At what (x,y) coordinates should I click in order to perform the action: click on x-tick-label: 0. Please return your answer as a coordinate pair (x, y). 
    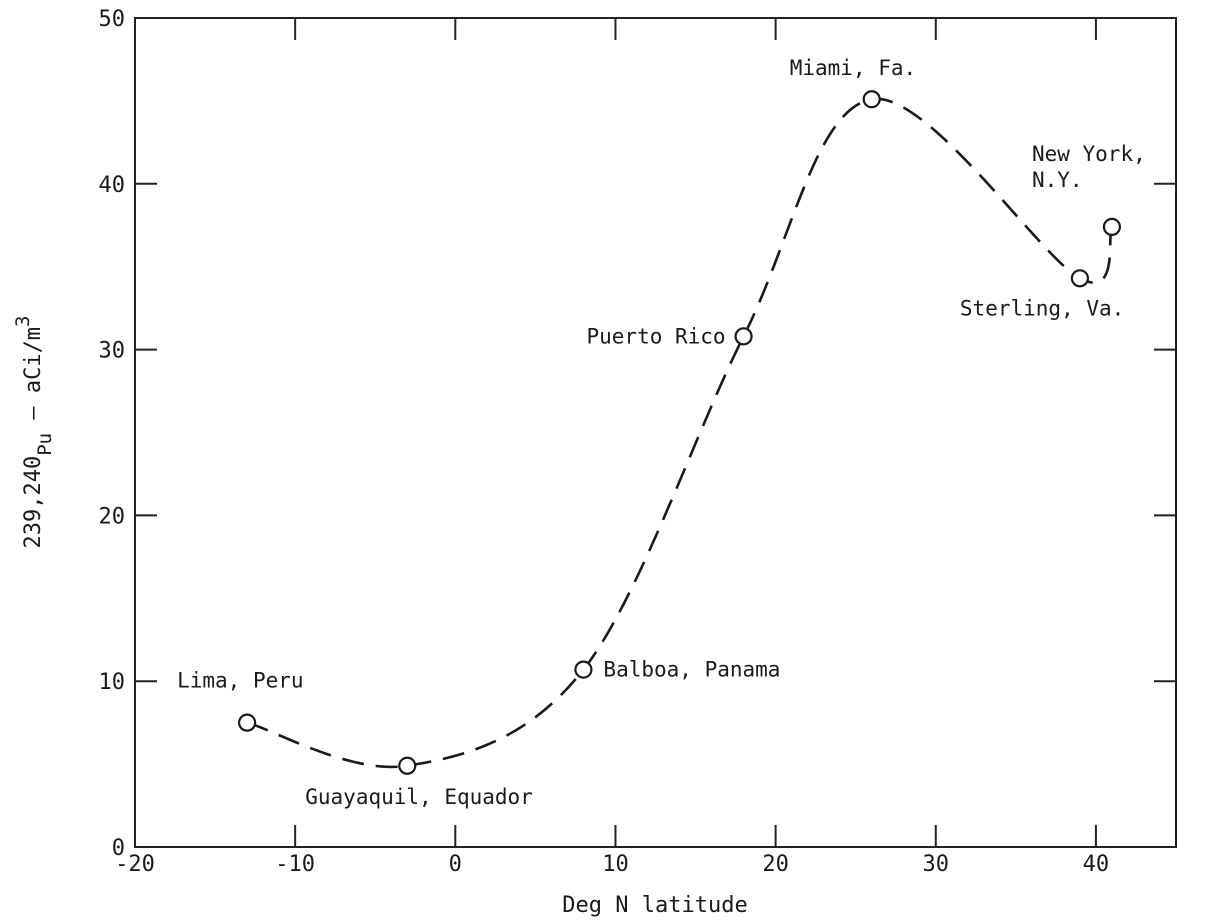
    Looking at the image, I should click on (455, 864).